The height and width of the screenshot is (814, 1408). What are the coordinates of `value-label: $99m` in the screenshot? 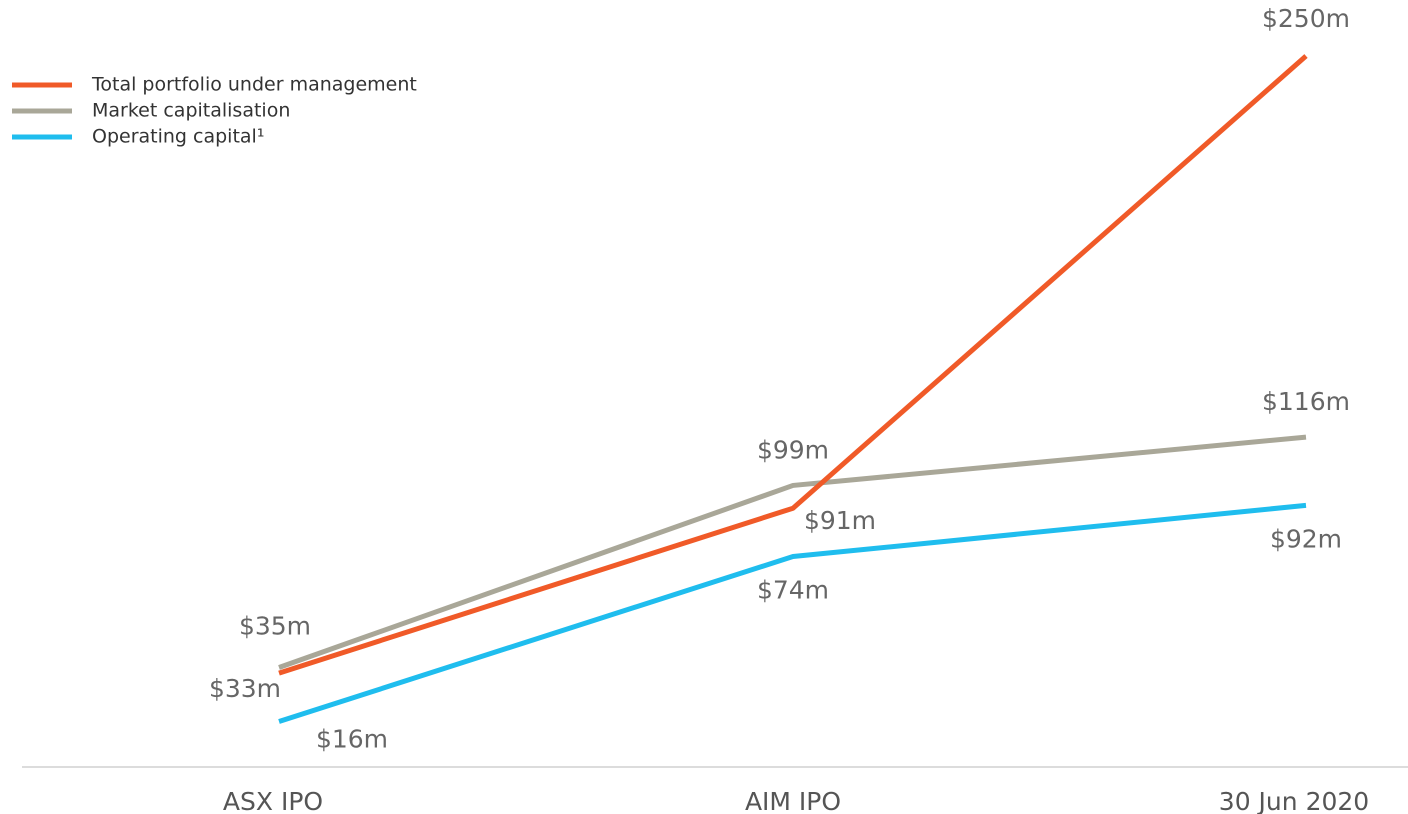 It's located at (793, 449).